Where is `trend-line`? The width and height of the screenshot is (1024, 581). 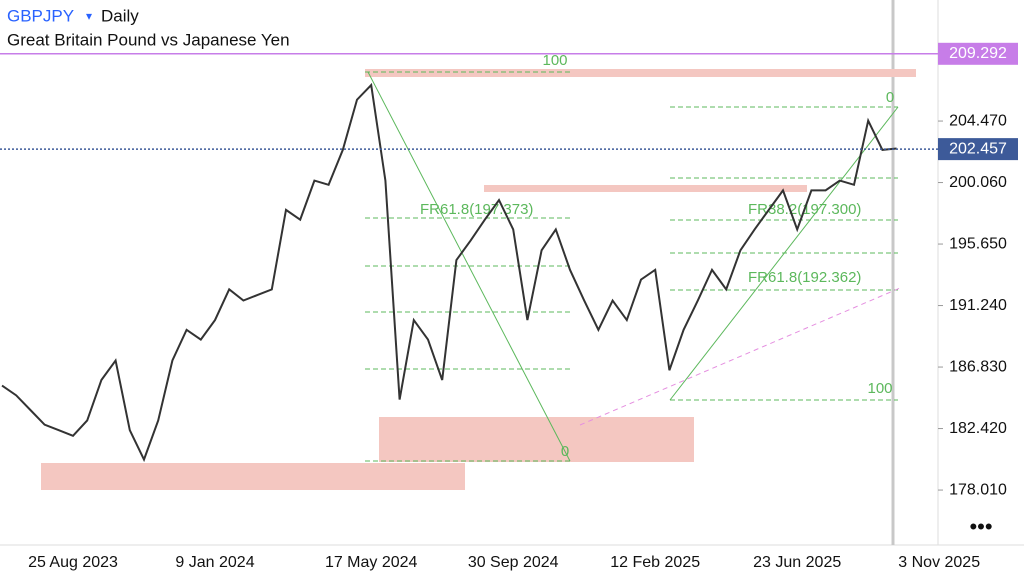 trend-line is located at coordinates (740, 356).